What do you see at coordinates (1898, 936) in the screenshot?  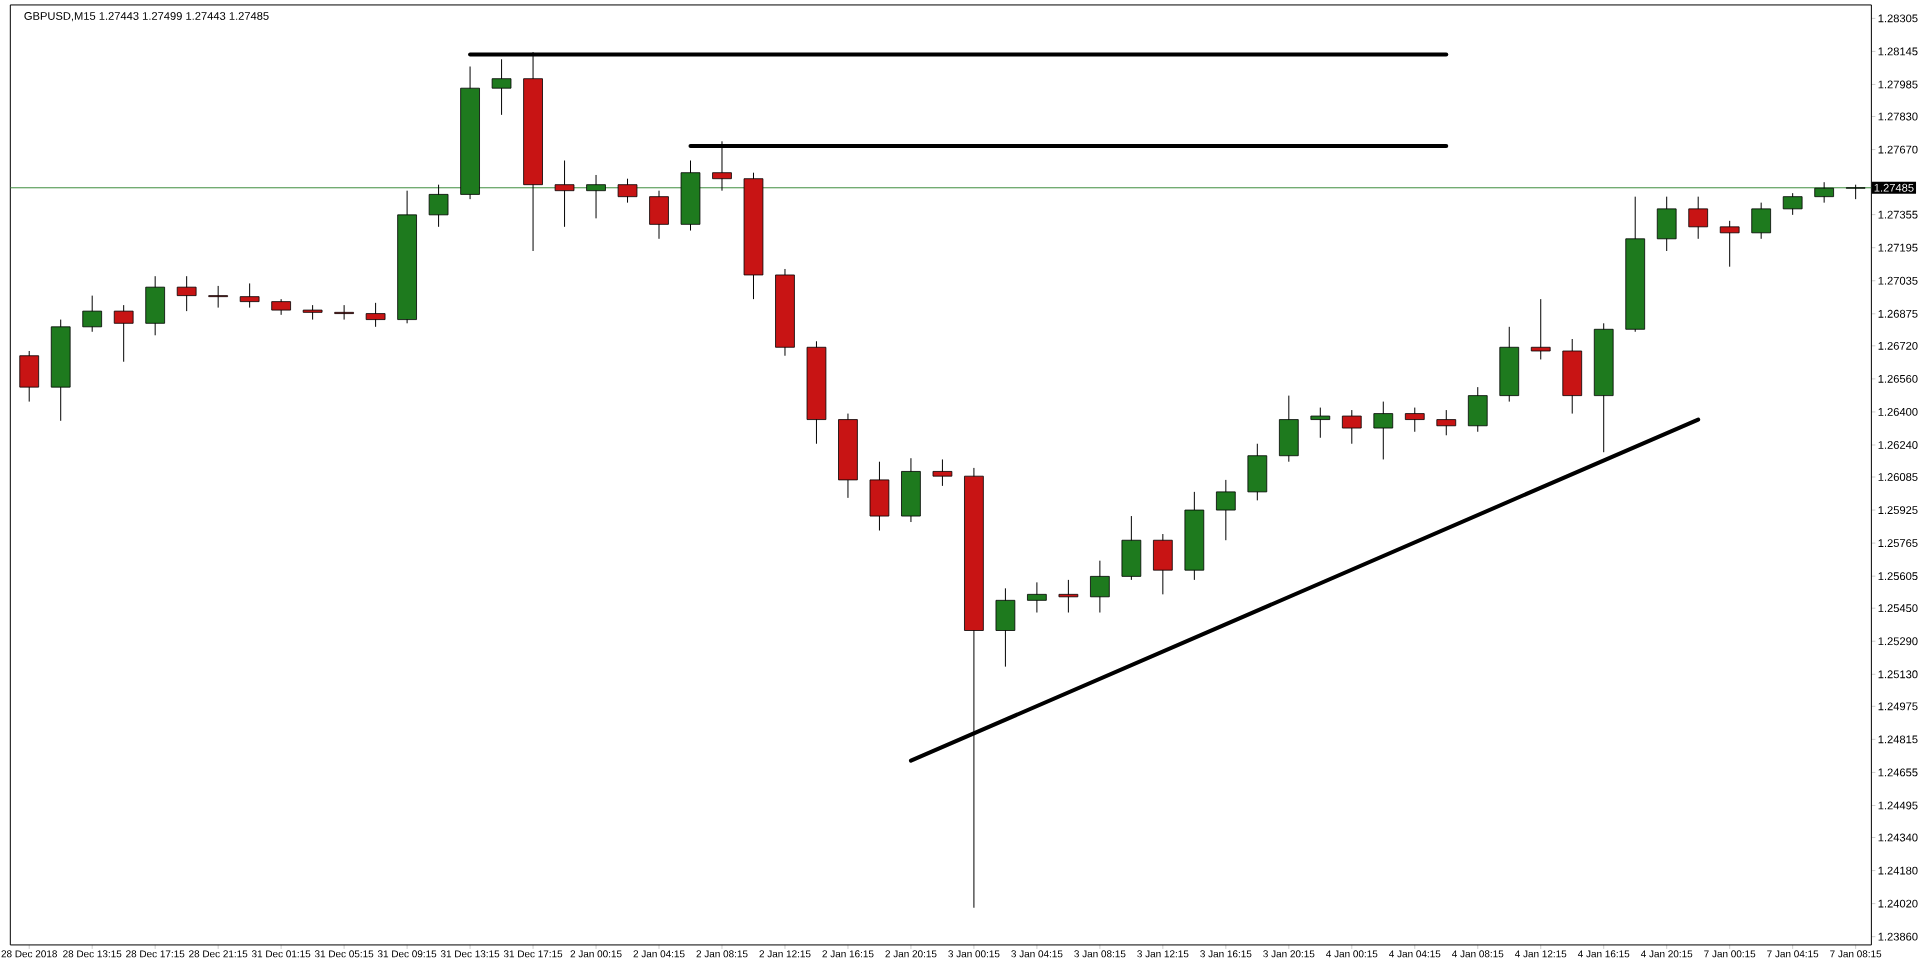 I see `y-tick-label: 1.23860` at bounding box center [1898, 936].